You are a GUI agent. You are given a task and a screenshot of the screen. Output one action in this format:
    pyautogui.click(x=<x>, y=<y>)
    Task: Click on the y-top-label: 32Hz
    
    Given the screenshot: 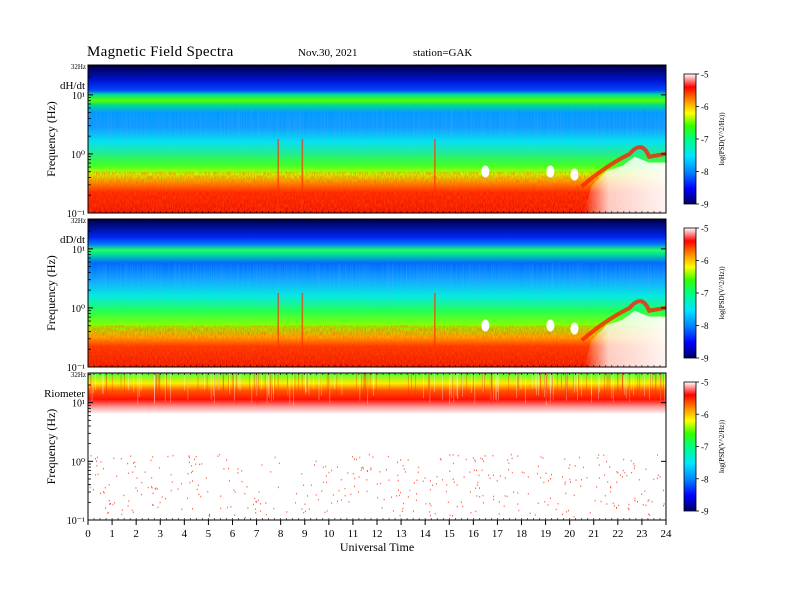 What is the action you would take?
    pyautogui.click(x=78, y=375)
    